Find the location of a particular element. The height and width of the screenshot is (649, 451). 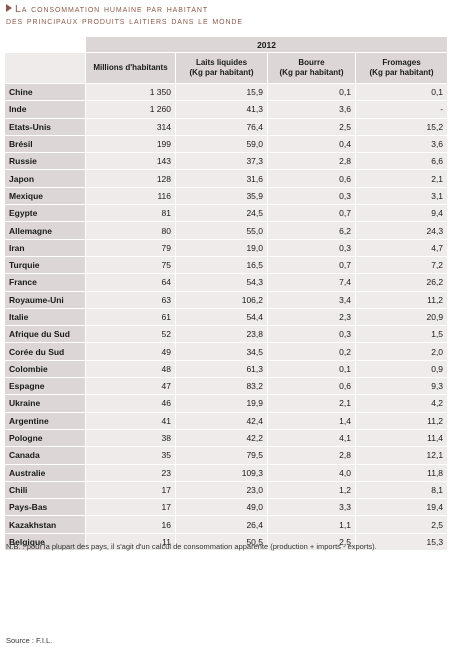

country-header-cell is located at coordinates (45, 68).